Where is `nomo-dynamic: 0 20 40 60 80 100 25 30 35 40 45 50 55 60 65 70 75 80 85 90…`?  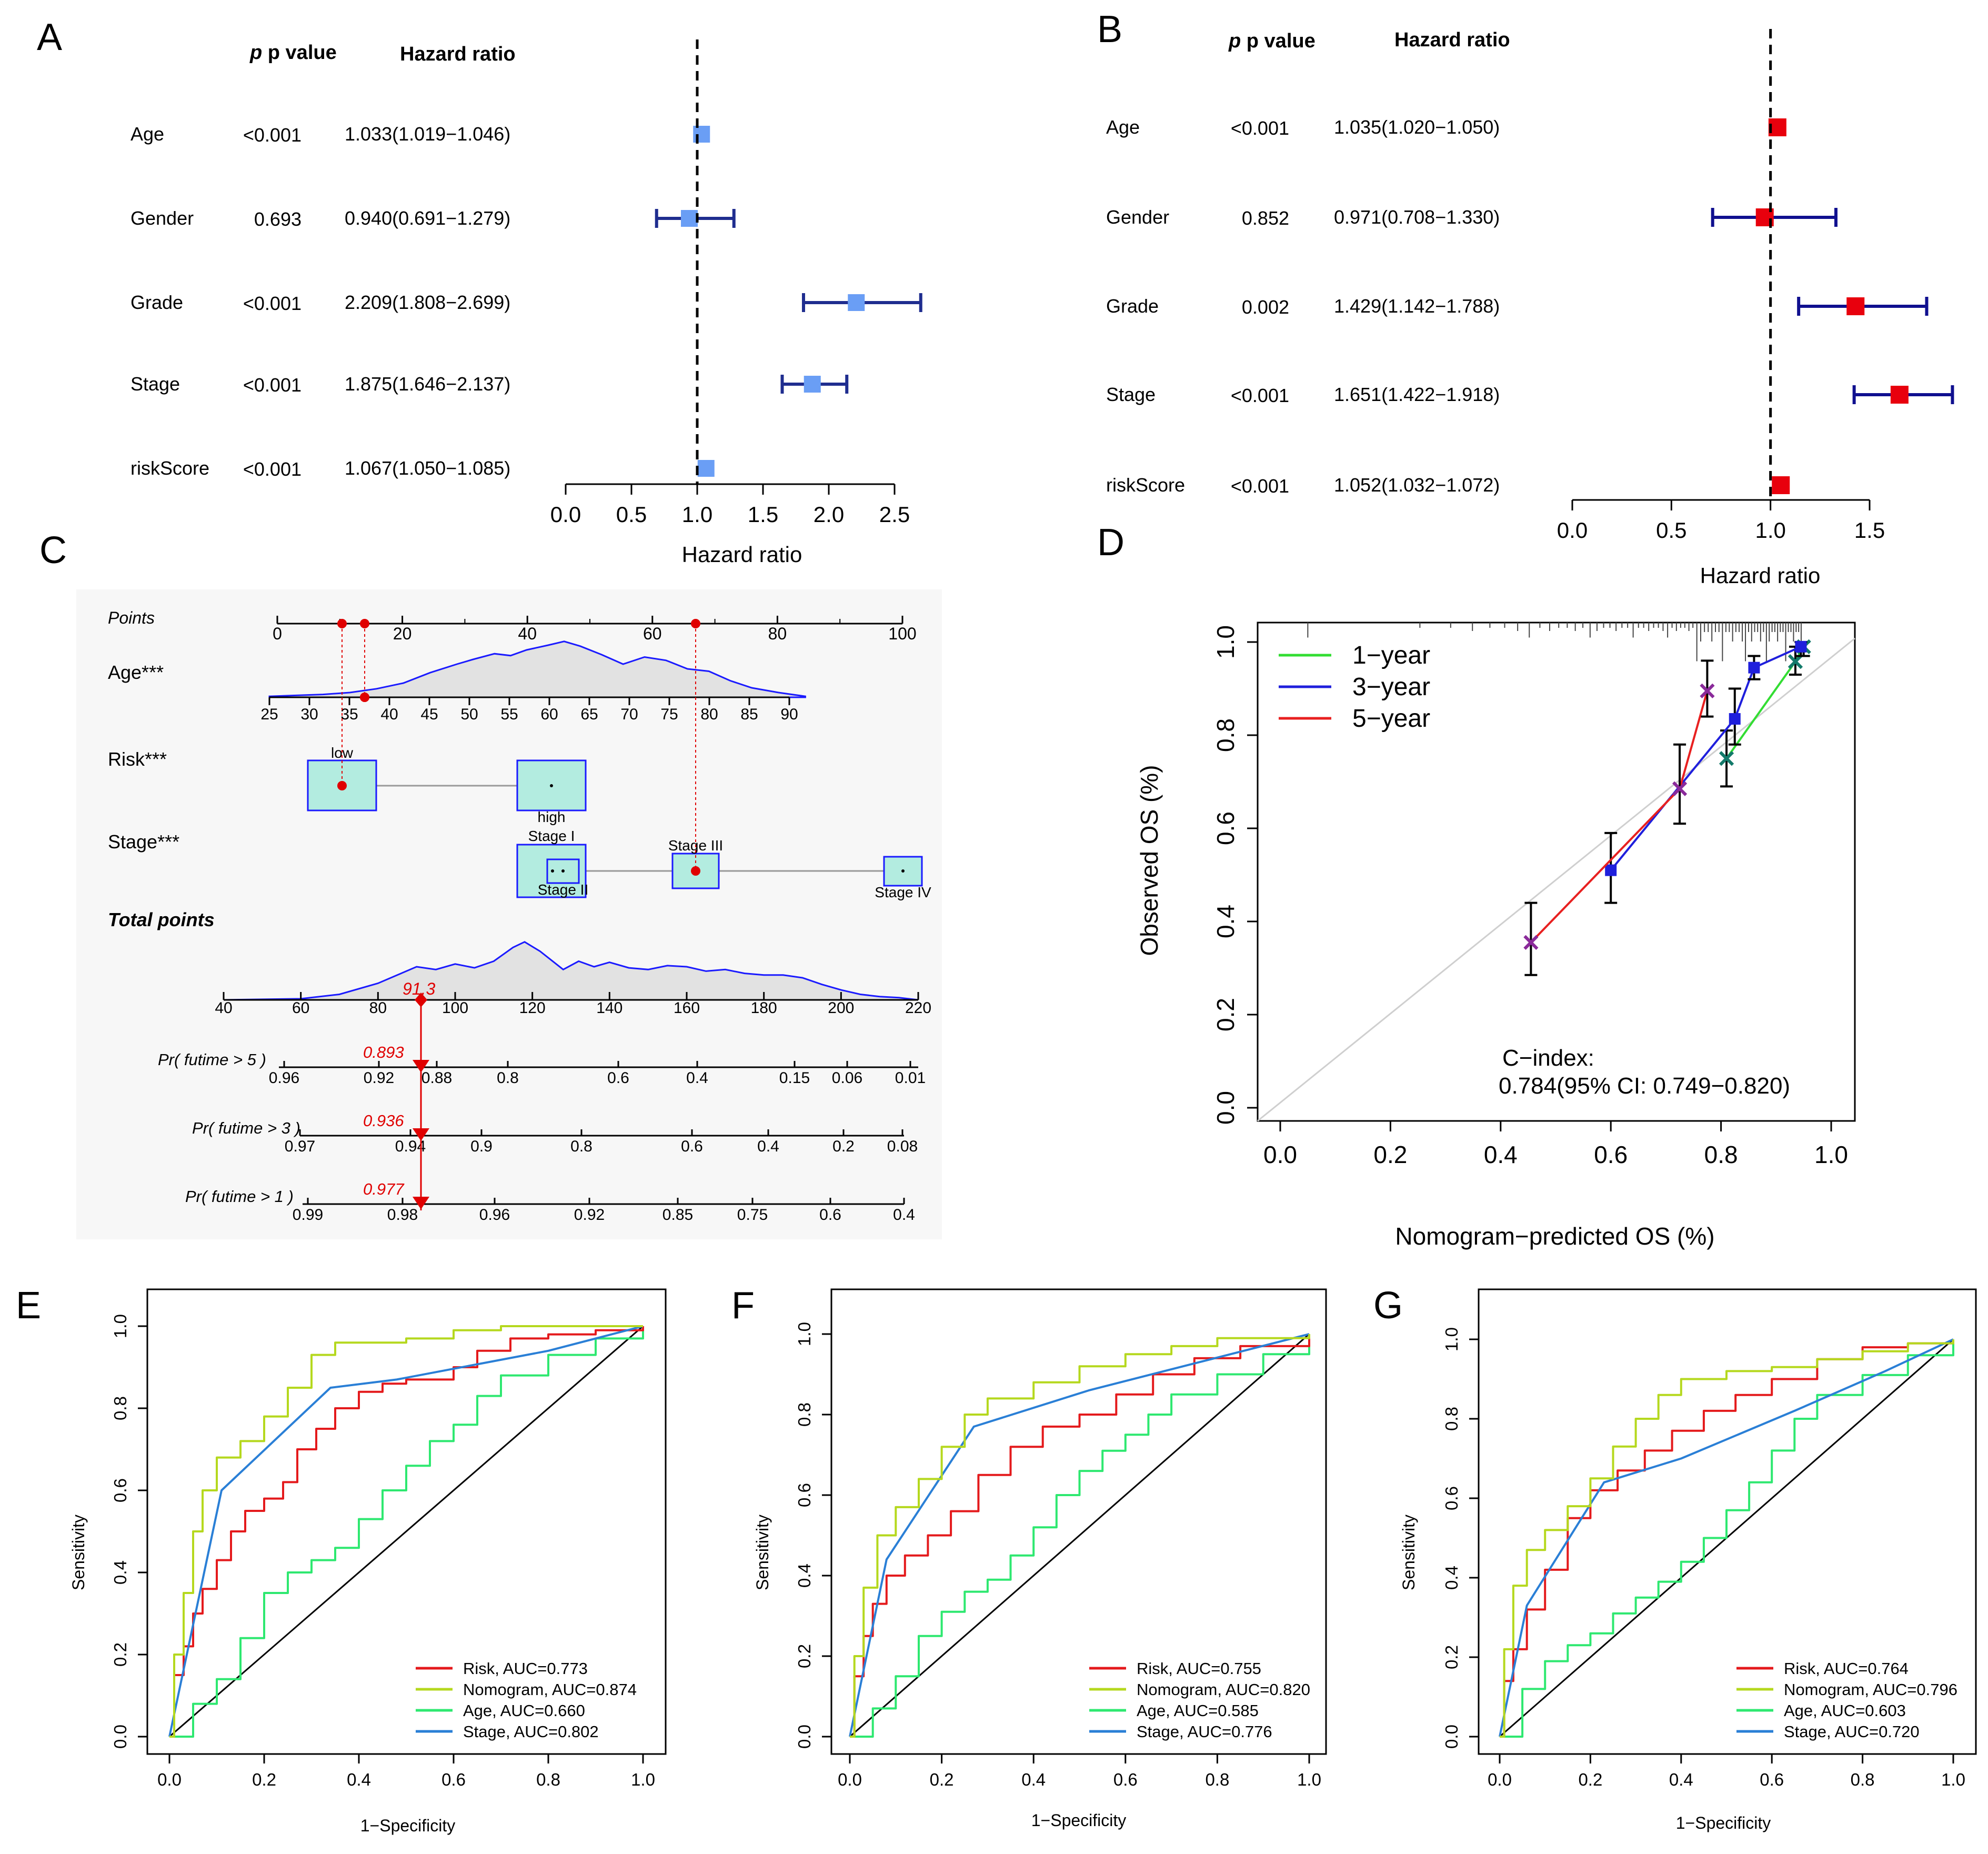 nomo-dynamic: 0 20 40 60 80 100 25 30 35 40 45 50 55 60 65 70 75 80 85 90… is located at coordinates (545, 920).